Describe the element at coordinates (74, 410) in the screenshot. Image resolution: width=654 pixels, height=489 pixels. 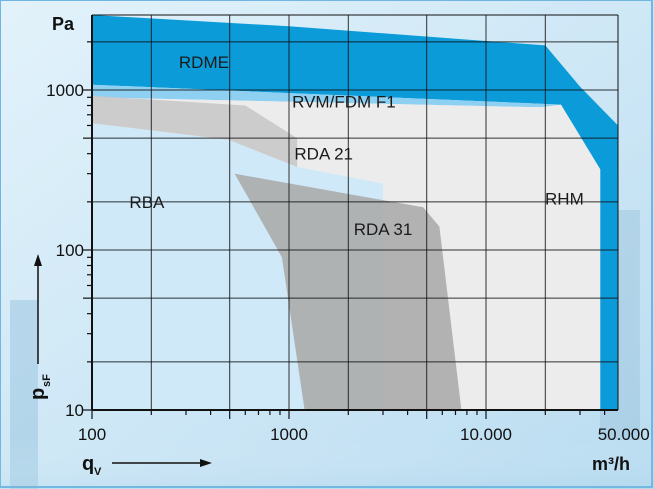
I see `y-tick-label: 10` at that location.